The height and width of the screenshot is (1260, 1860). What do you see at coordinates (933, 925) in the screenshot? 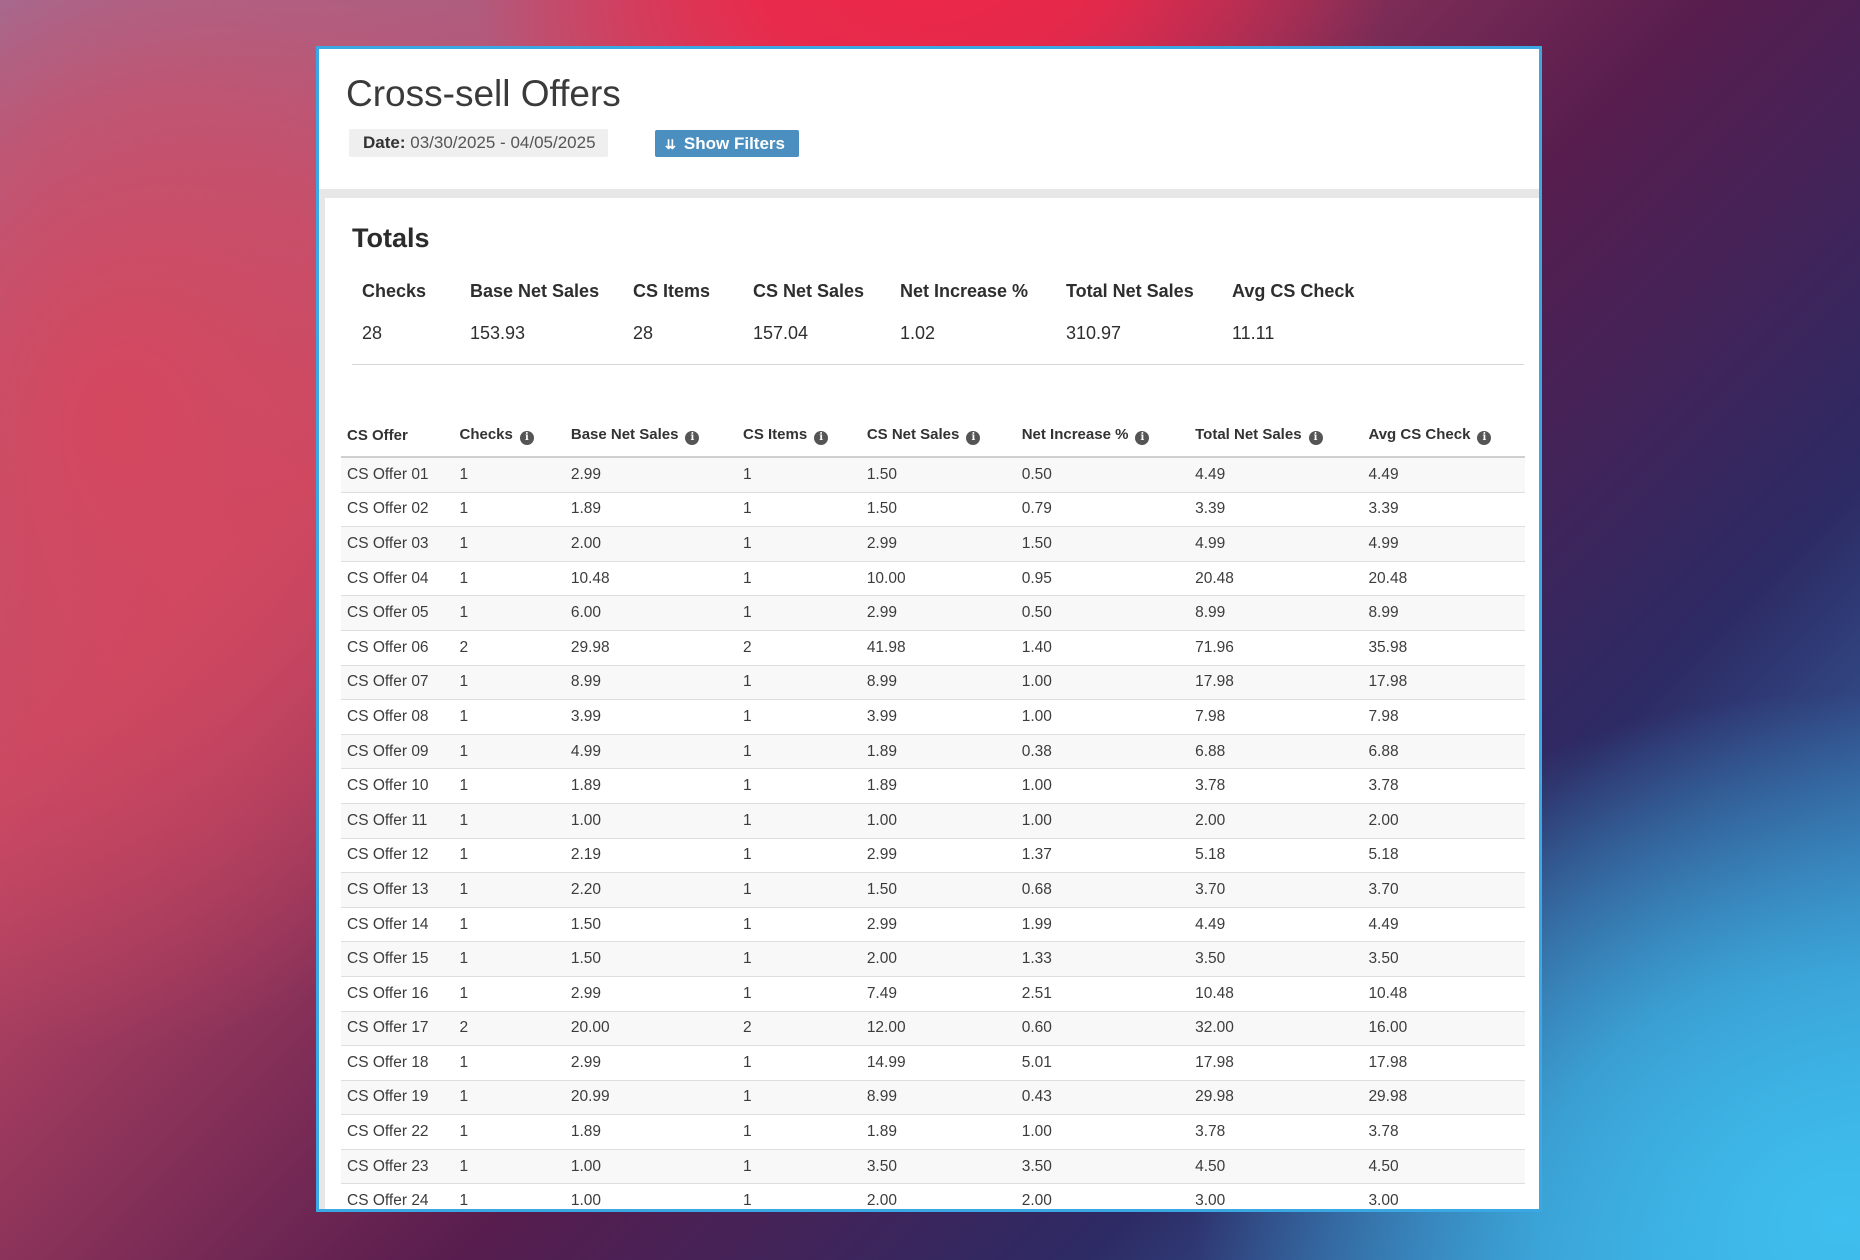
I see `table-row: CS Offer 14 1 1.50 1 2.99 1.99 4.49 4.49` at bounding box center [933, 925].